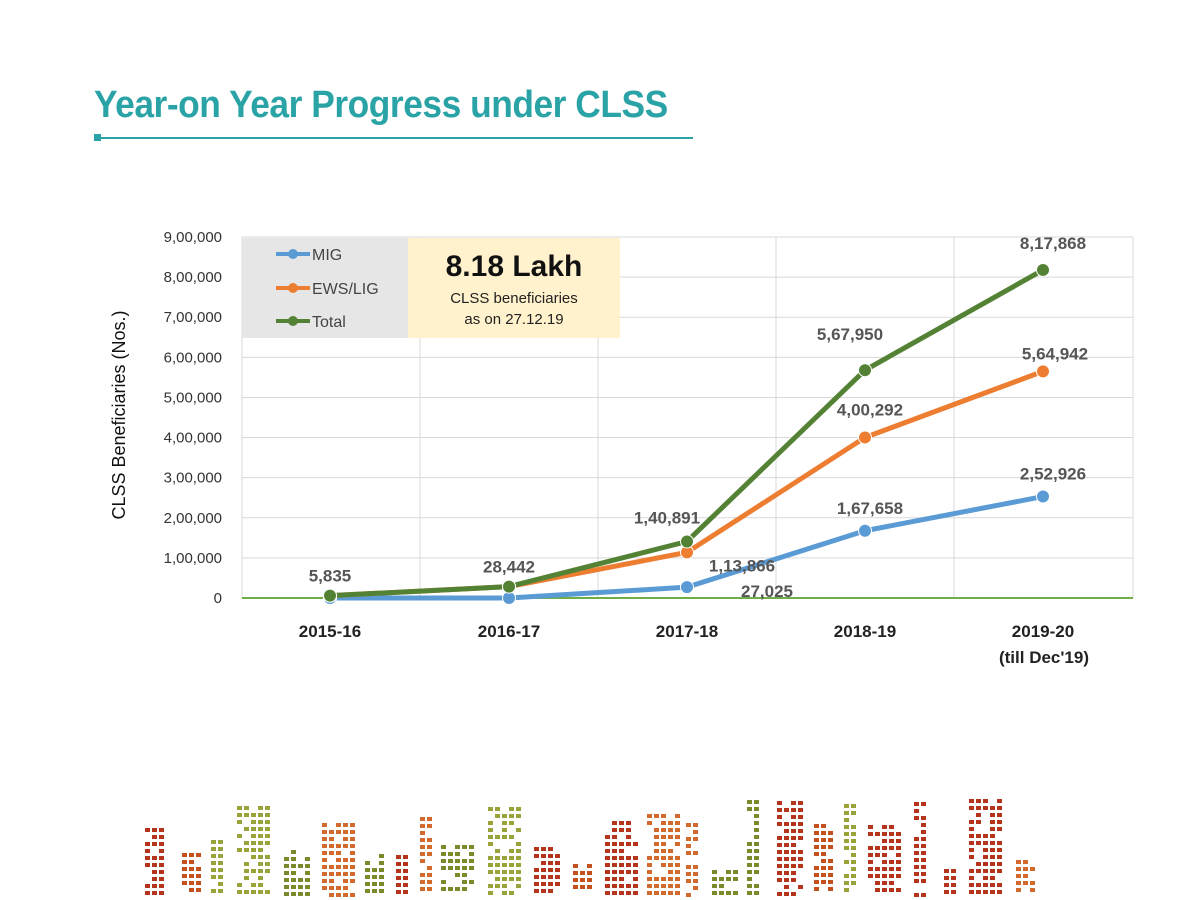 The image size is (1200, 900). I want to click on data-label-total: 28,442, so click(509, 567).